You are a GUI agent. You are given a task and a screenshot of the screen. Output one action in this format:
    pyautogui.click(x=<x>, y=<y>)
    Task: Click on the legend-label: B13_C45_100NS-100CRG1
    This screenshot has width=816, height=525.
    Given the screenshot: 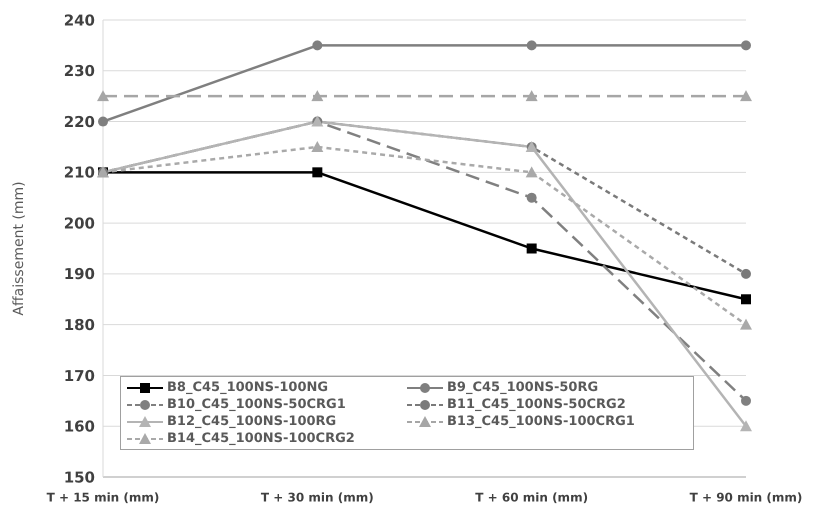 What is the action you would take?
    pyautogui.click(x=541, y=421)
    